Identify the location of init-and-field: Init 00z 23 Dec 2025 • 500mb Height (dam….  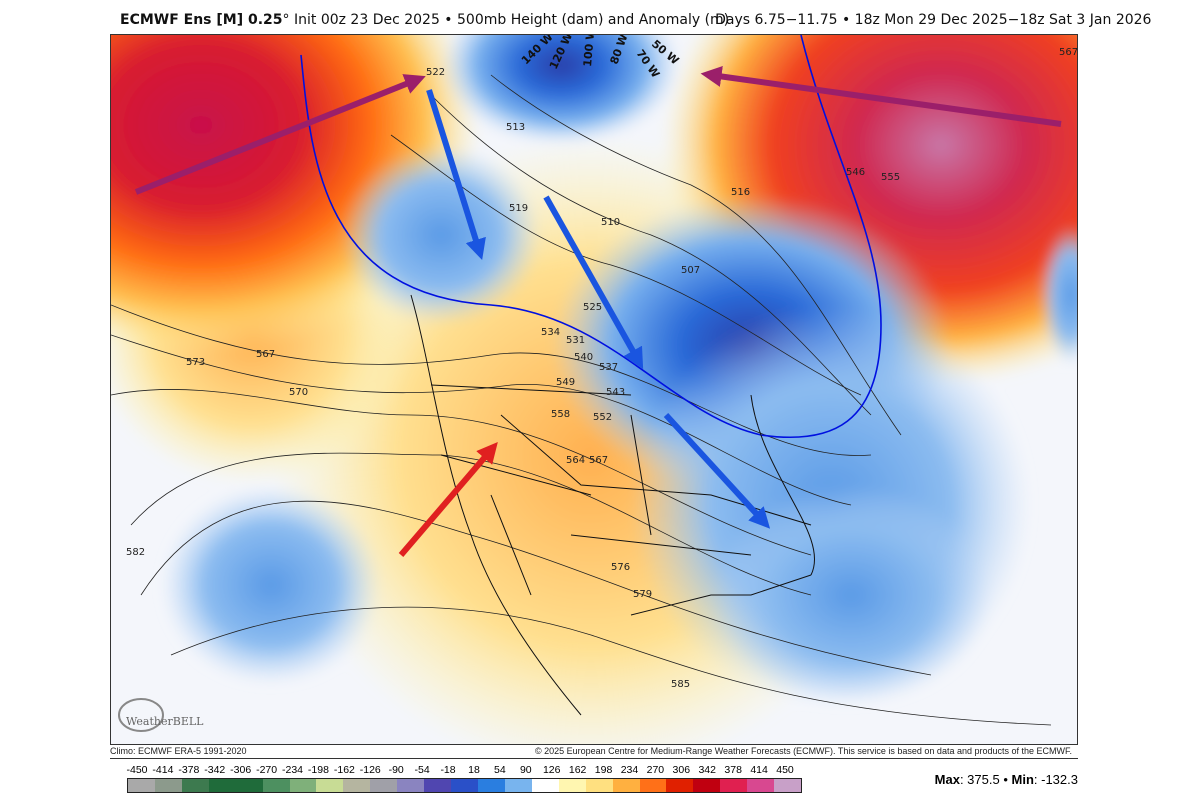
(509, 20).